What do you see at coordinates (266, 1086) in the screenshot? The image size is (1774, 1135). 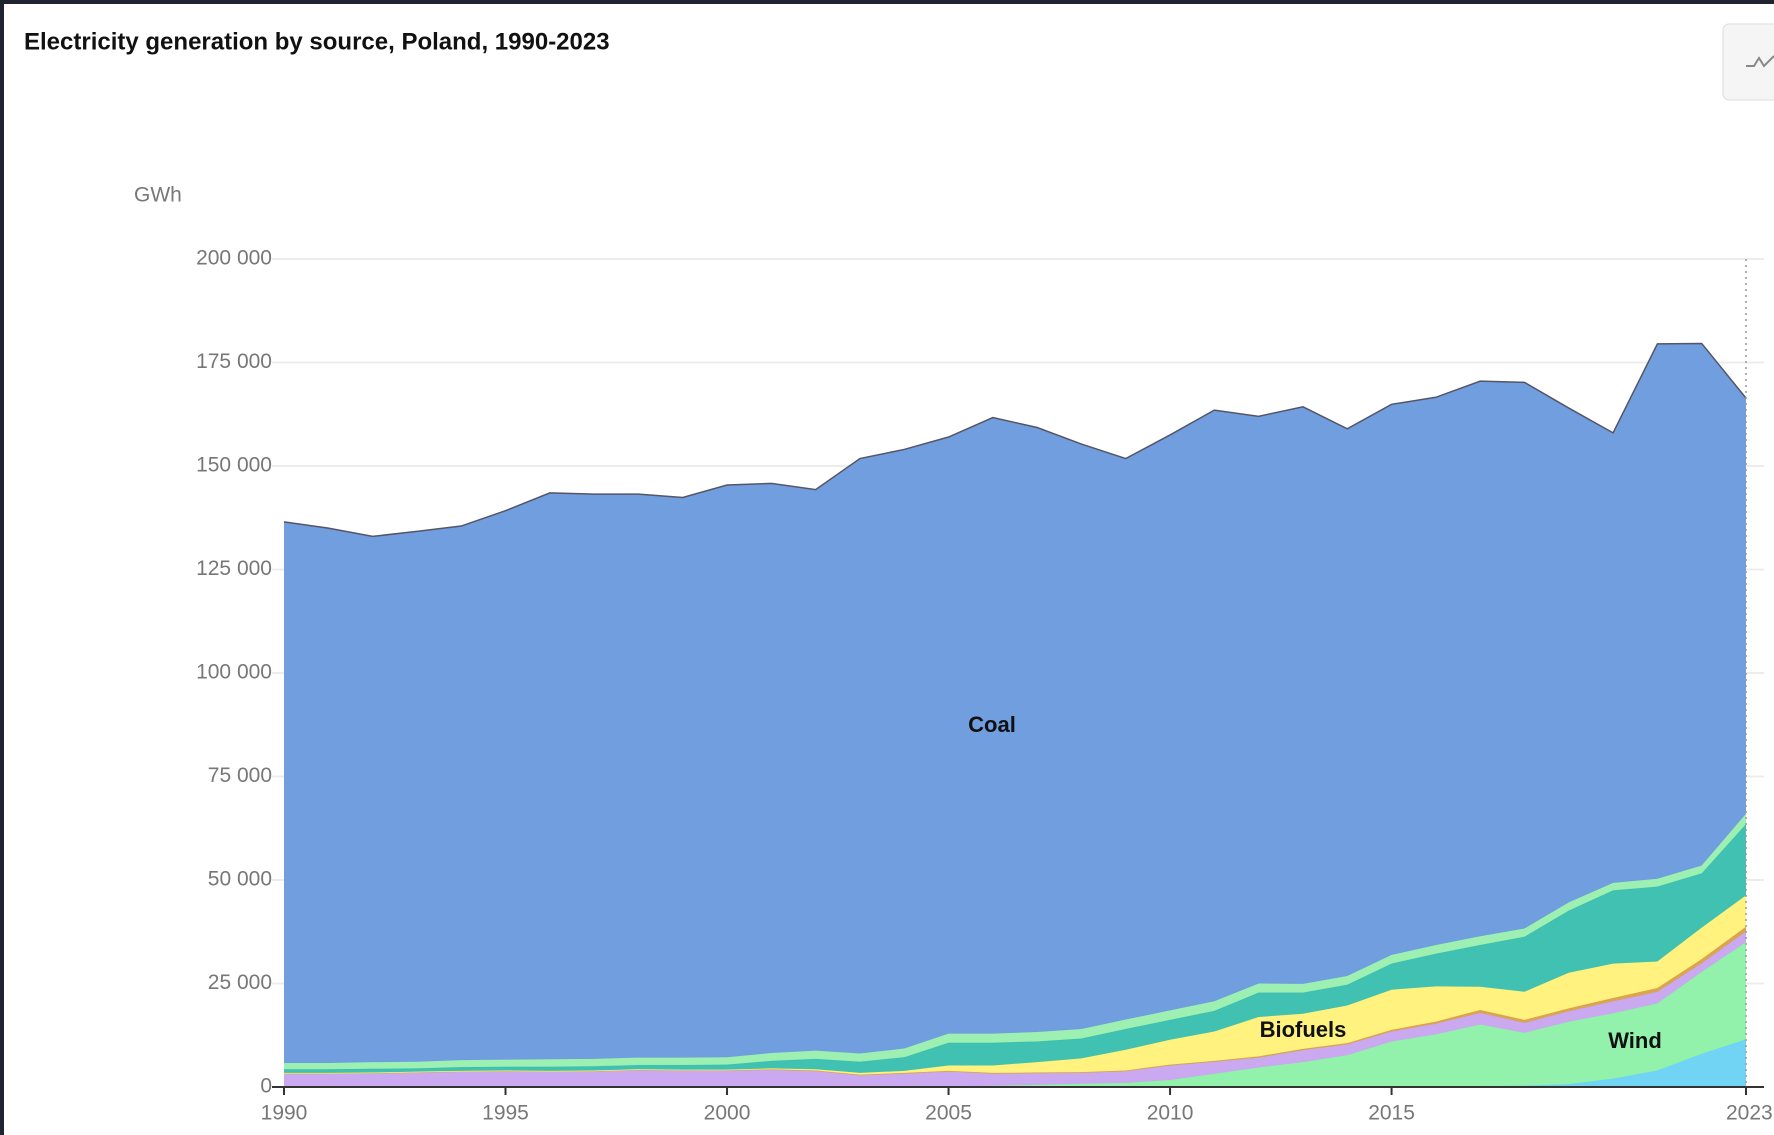 I see `y-tick-label: 0` at bounding box center [266, 1086].